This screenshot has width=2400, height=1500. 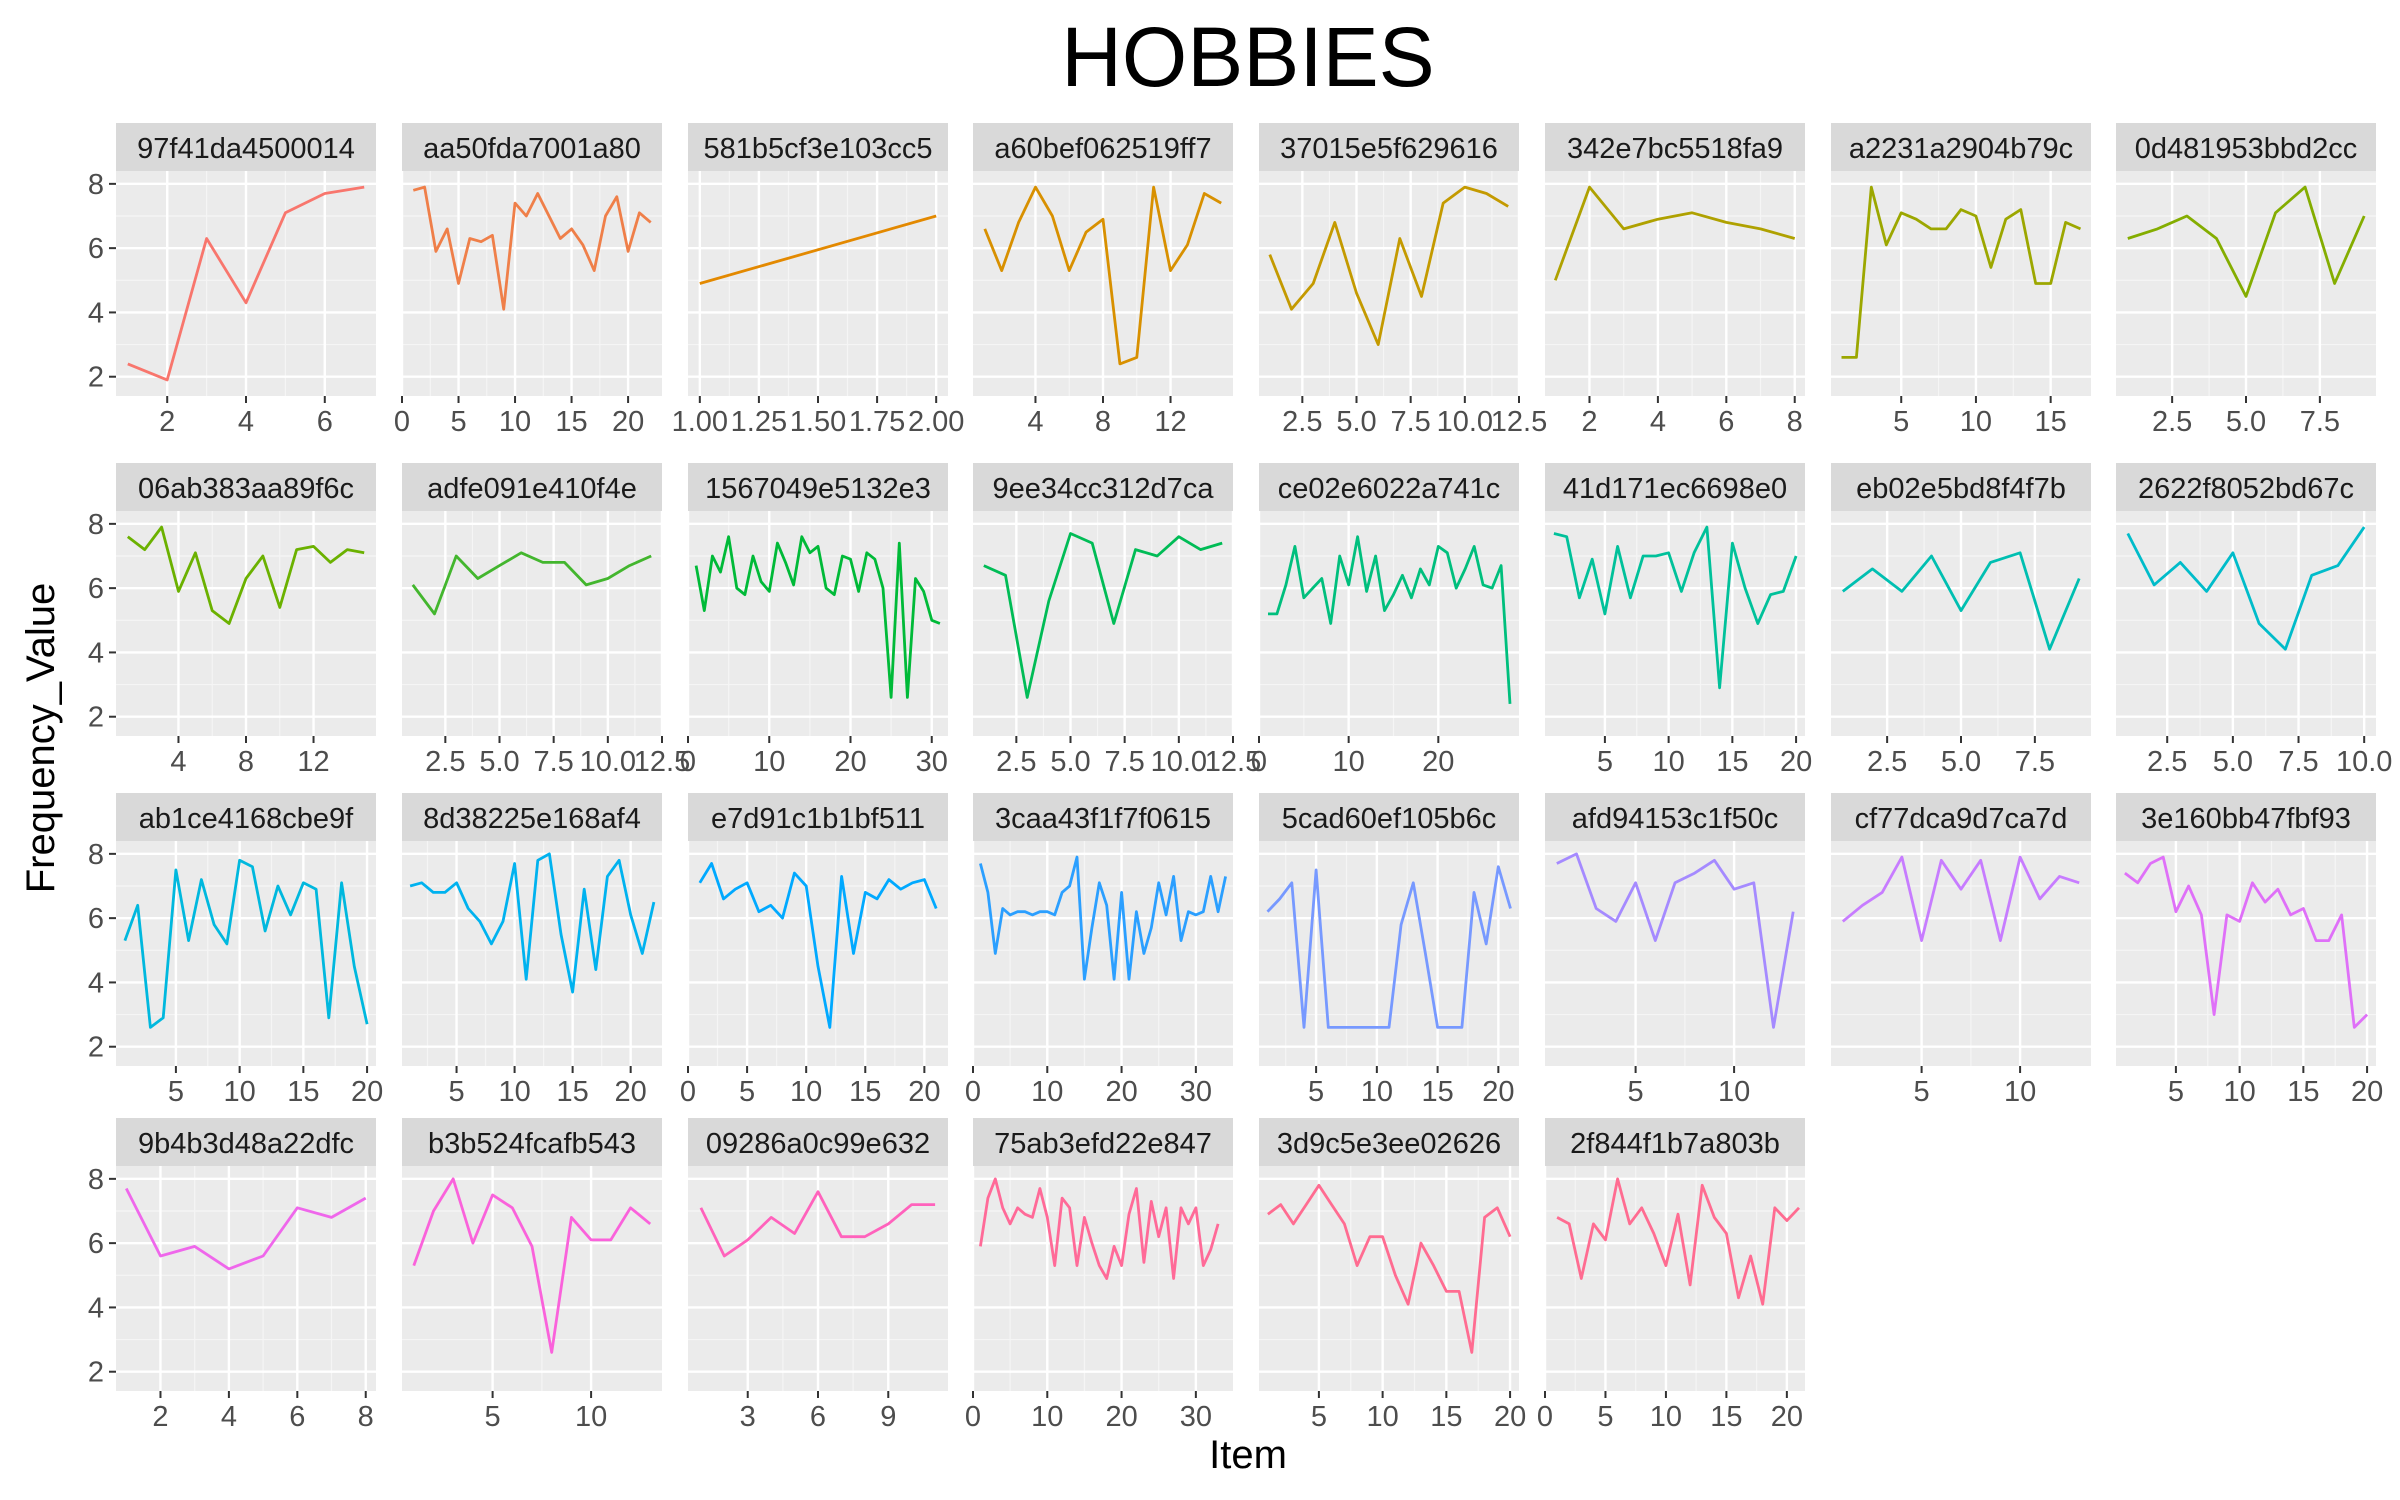 I want to click on facet-strip-label: 3caa43f1f7f0615, so click(x=1103, y=819).